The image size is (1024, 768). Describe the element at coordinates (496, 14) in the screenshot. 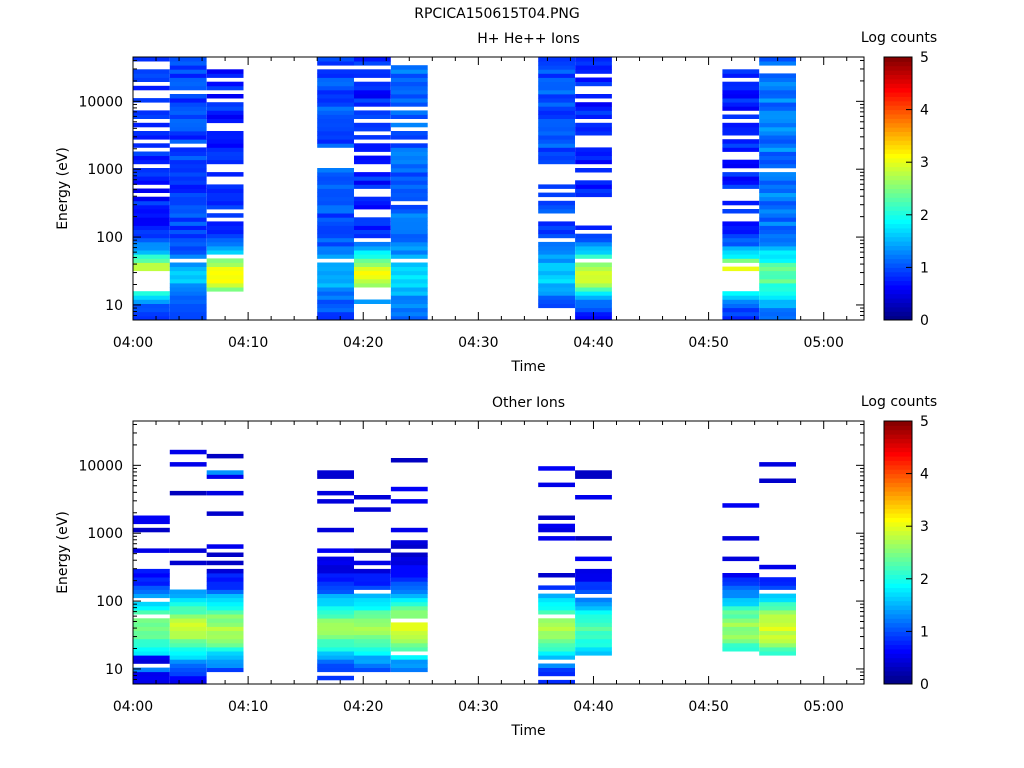

I see `figure-title: RPCICA150615T04.PNG` at that location.